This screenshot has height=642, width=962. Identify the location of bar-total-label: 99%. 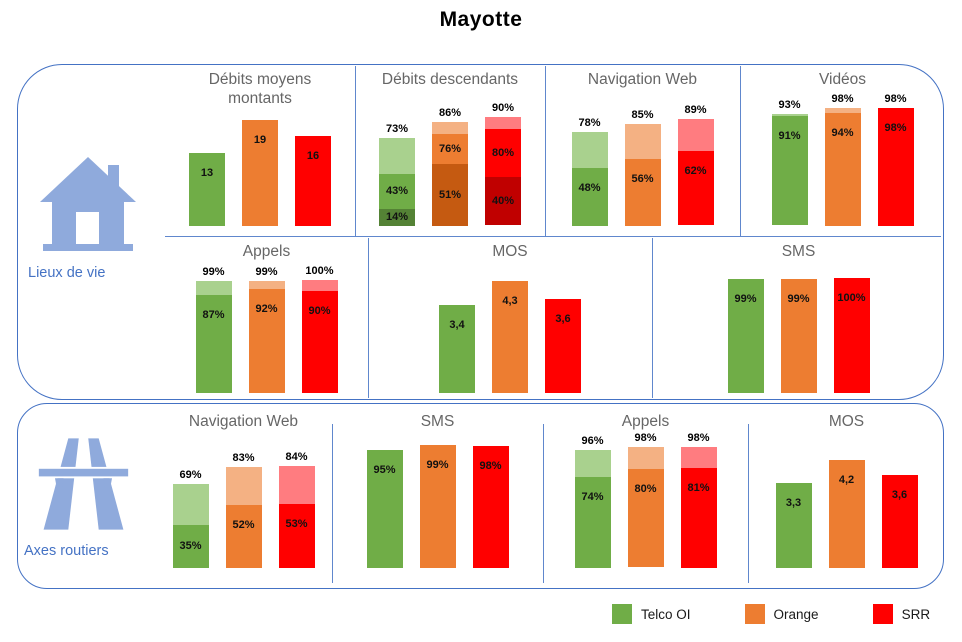
(266, 272).